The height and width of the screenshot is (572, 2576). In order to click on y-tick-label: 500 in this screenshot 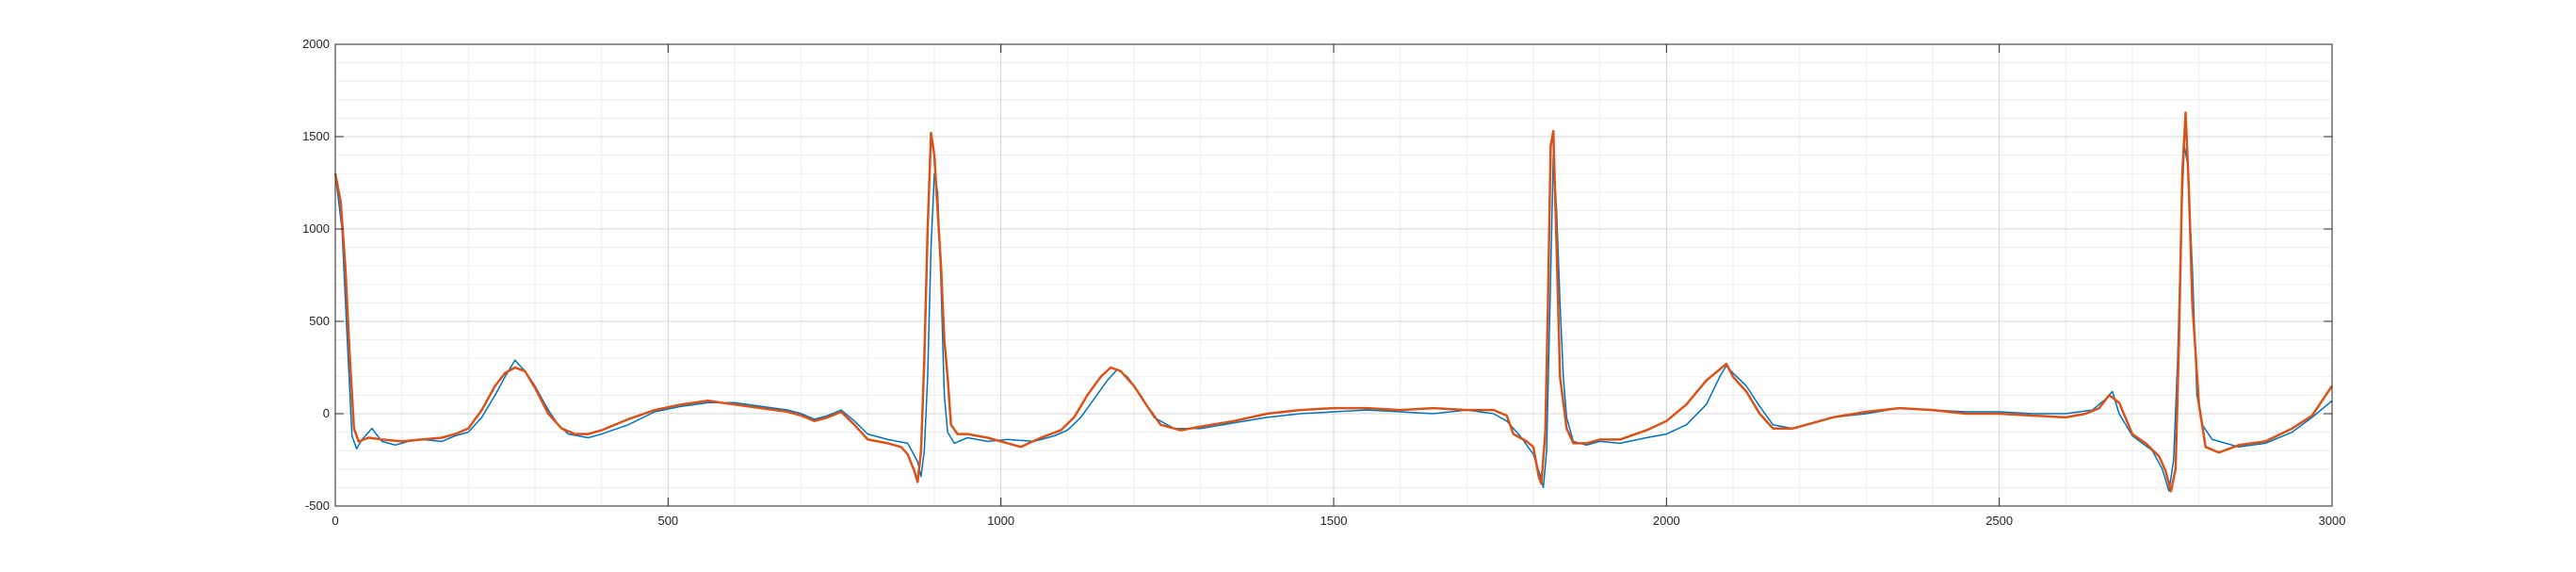, I will do `click(319, 321)`.